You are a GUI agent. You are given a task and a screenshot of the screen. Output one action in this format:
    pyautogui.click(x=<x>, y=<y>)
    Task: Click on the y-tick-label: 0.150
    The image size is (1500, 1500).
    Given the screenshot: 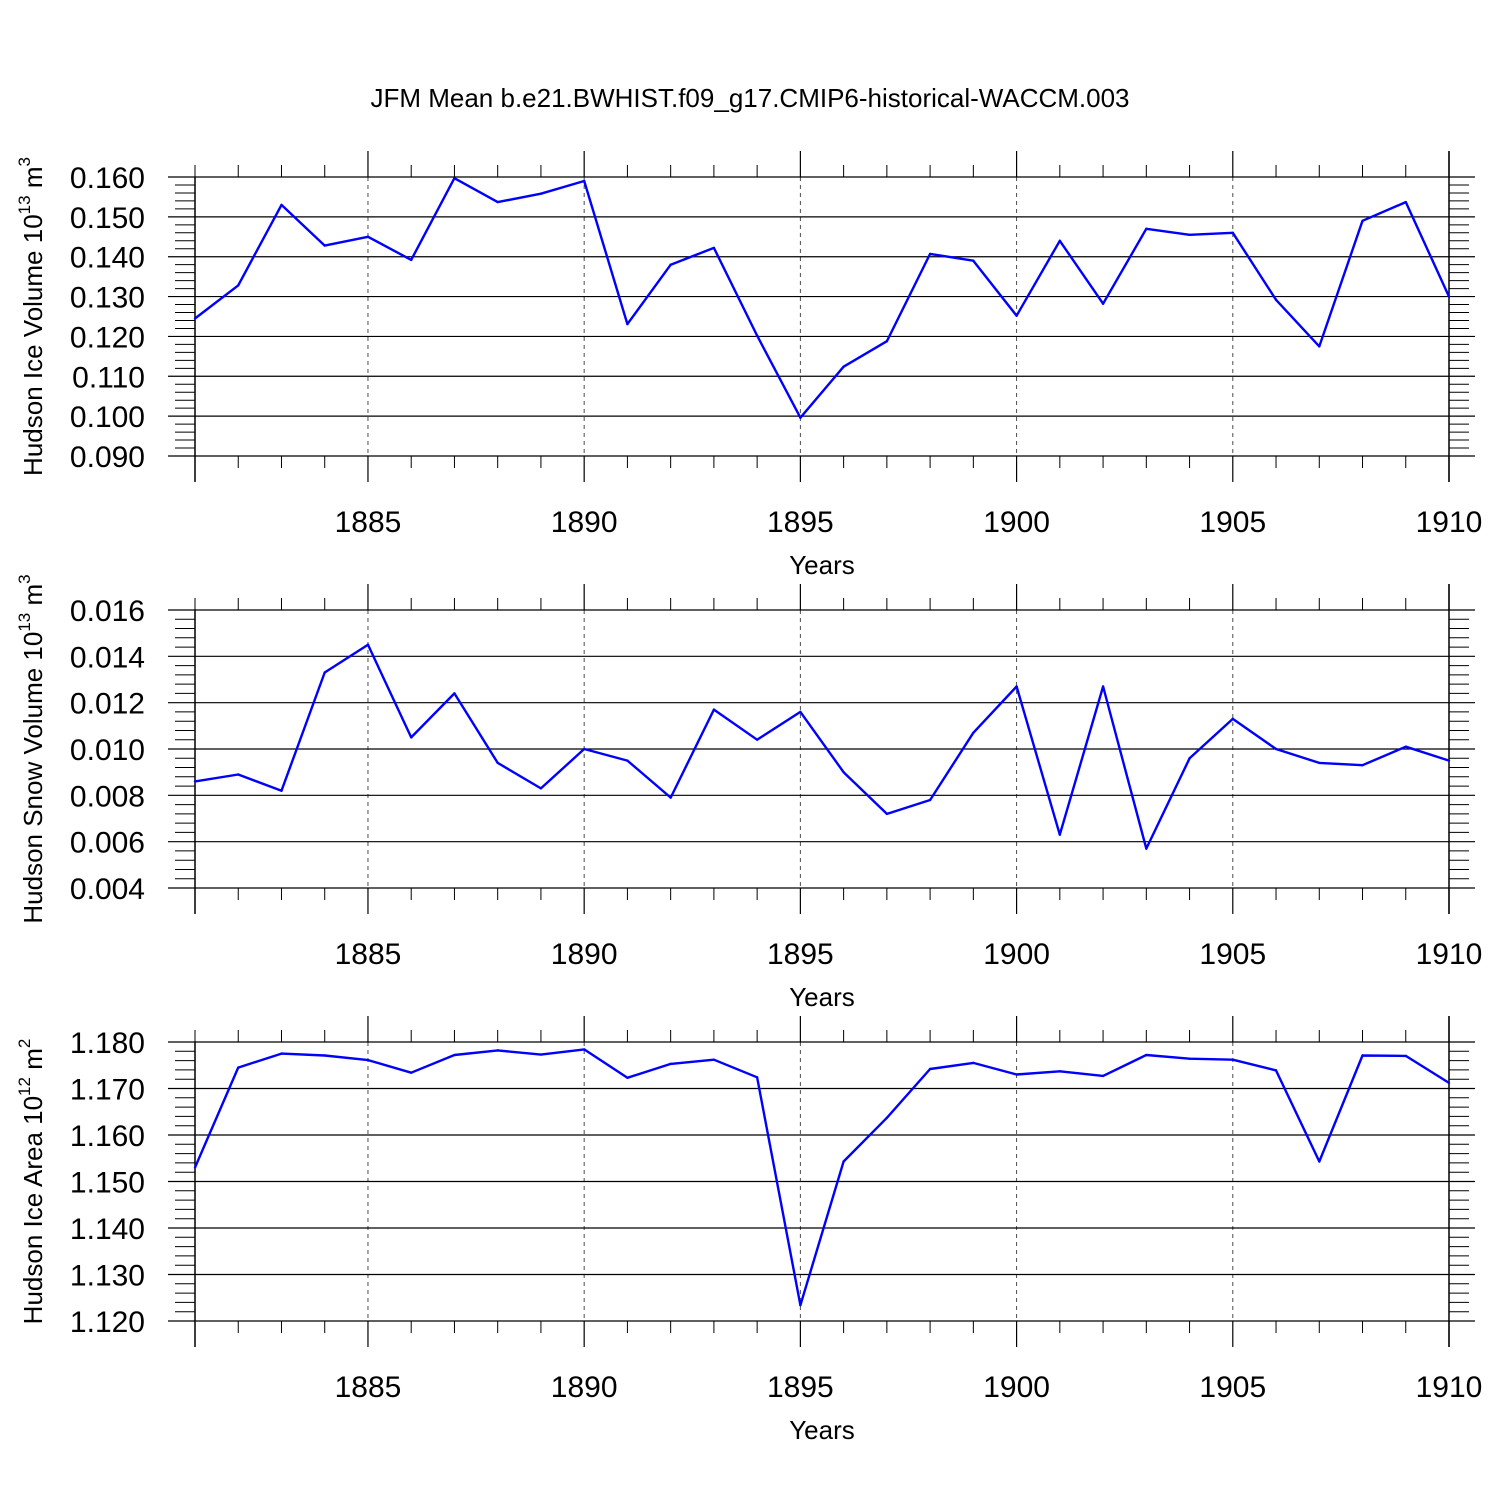 What is the action you would take?
    pyautogui.click(x=107, y=218)
    